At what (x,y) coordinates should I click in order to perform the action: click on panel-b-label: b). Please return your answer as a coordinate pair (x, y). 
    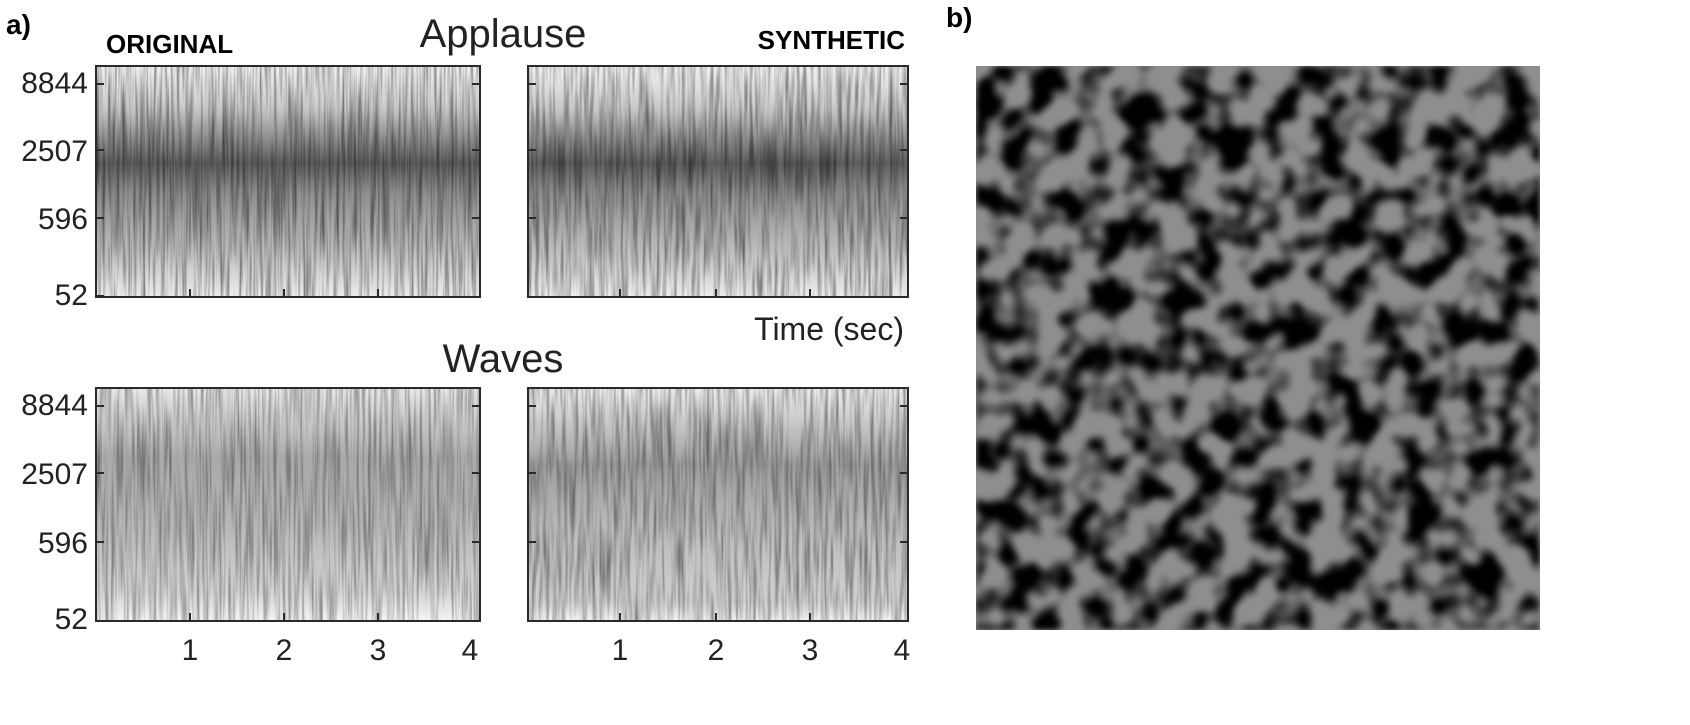
    Looking at the image, I should click on (959, 17).